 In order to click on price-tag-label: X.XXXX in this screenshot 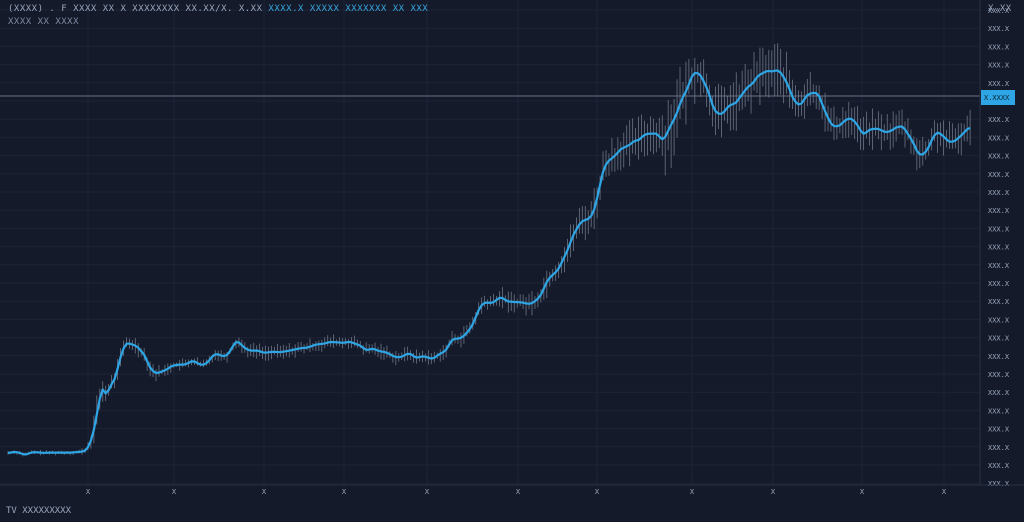, I will do `click(997, 98)`.